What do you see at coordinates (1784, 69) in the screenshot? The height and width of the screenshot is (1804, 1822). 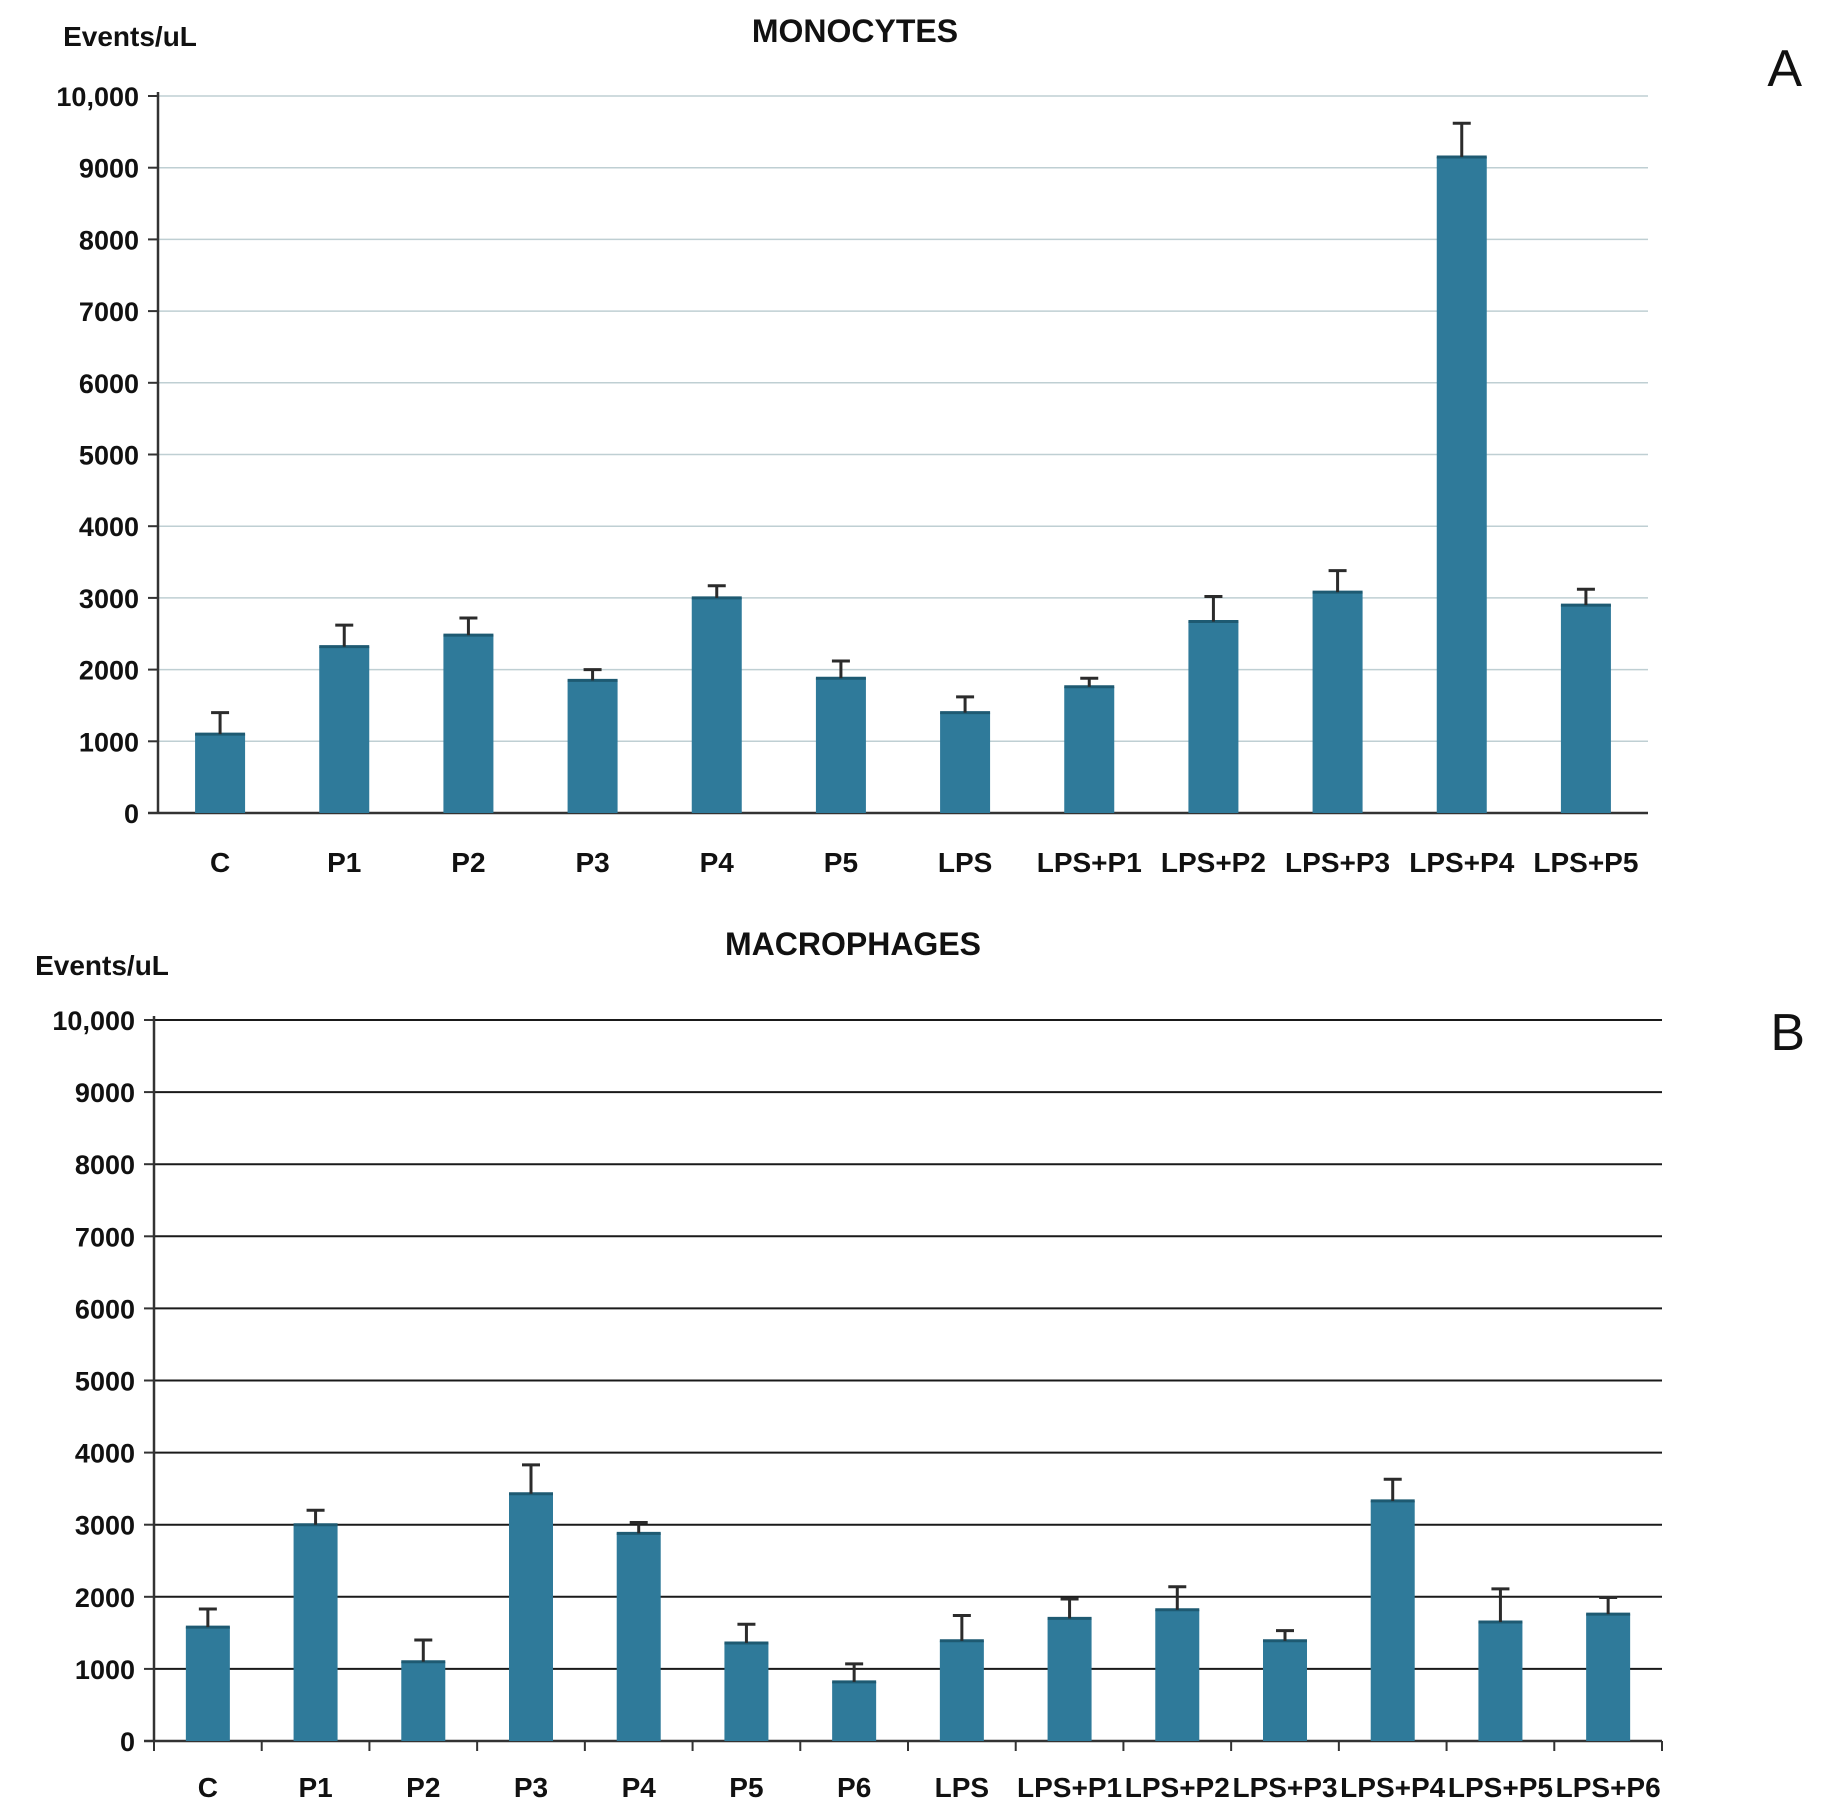 I see `panel-label: A` at bounding box center [1784, 69].